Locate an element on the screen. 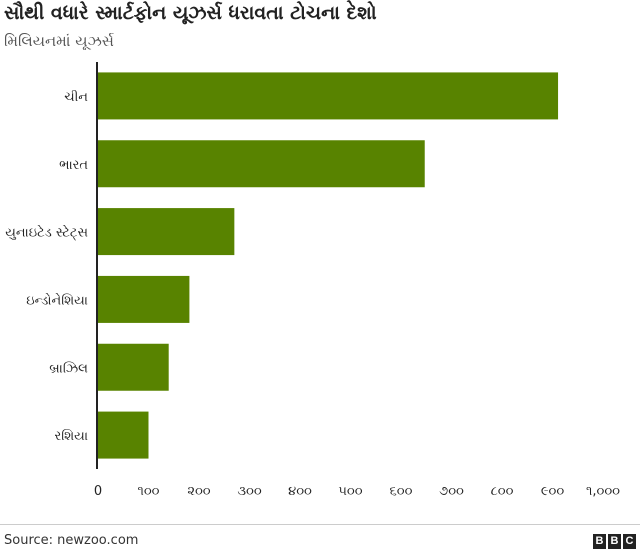 The width and height of the screenshot is (640, 556). x-tick-label-3: ૩૦૦ is located at coordinates (249, 491).